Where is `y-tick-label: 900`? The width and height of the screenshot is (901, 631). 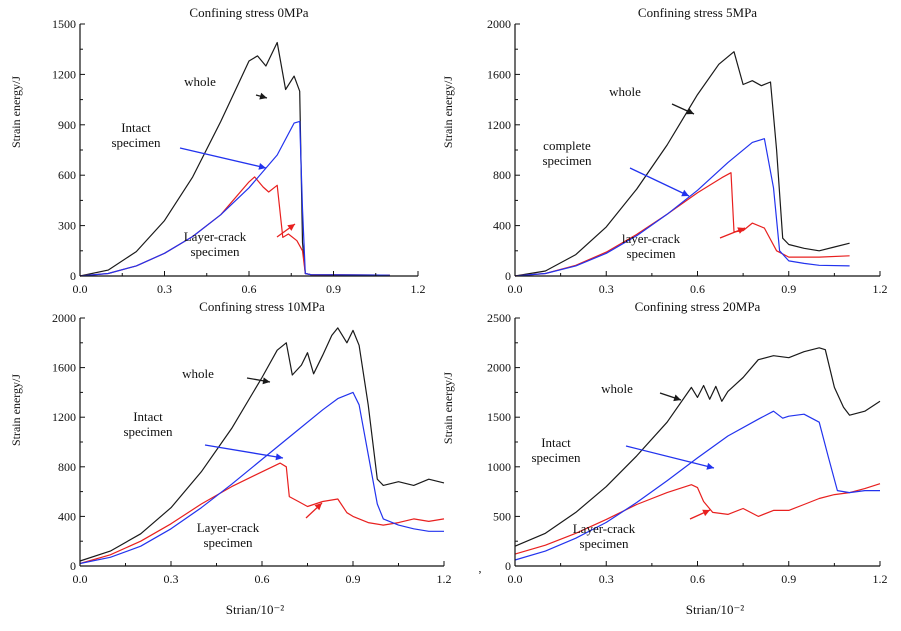
y-tick-label: 900 is located at coordinates (67, 125).